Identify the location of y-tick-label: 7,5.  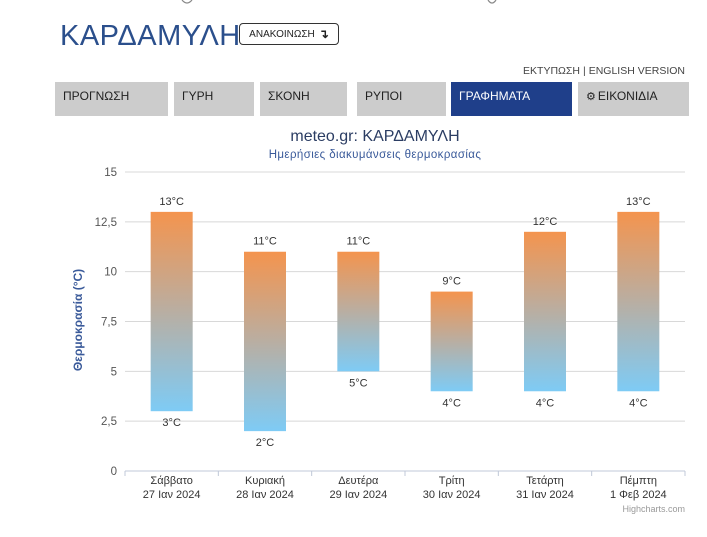
(109, 323).